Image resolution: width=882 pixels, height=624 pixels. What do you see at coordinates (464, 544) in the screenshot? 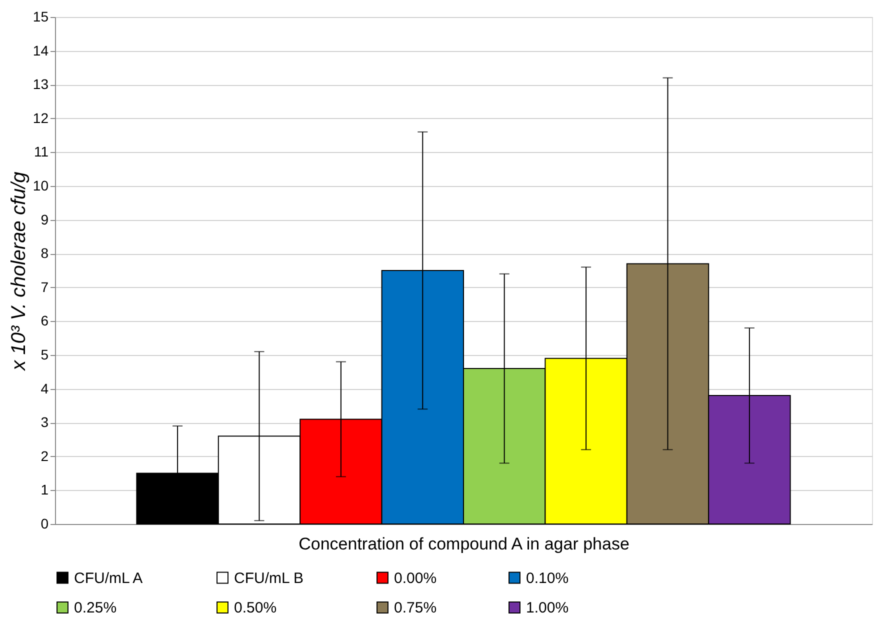
I see `x-axis-title: Concentration of compound A in agar phase` at bounding box center [464, 544].